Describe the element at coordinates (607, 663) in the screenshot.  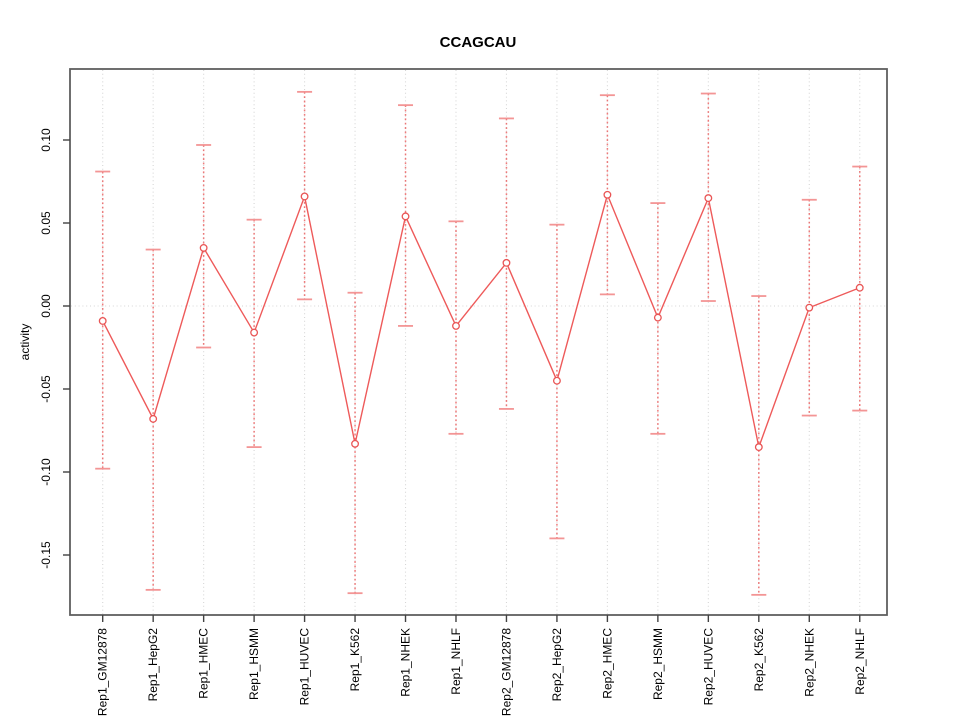
I see `x-tick-label: Rep2_HMEC` at that location.